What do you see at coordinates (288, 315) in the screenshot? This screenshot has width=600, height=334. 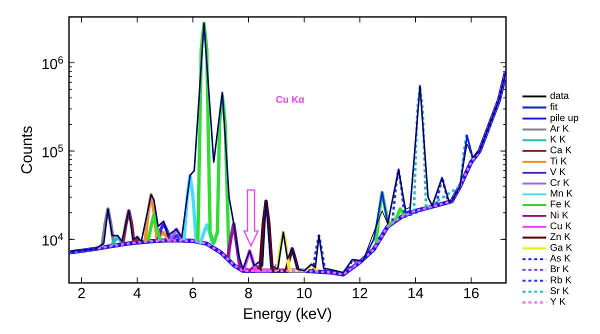 I see `x-axis-title: Energy (keV)` at bounding box center [288, 315].